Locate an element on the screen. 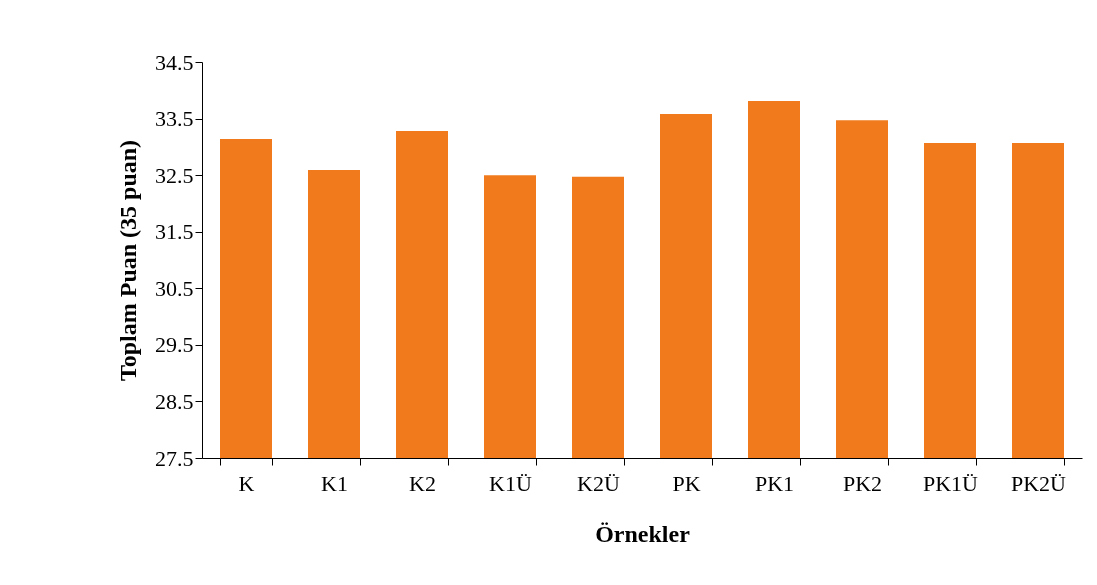 This screenshot has height=585, width=1097. x-tick-label: K2Ü is located at coordinates (598, 483).